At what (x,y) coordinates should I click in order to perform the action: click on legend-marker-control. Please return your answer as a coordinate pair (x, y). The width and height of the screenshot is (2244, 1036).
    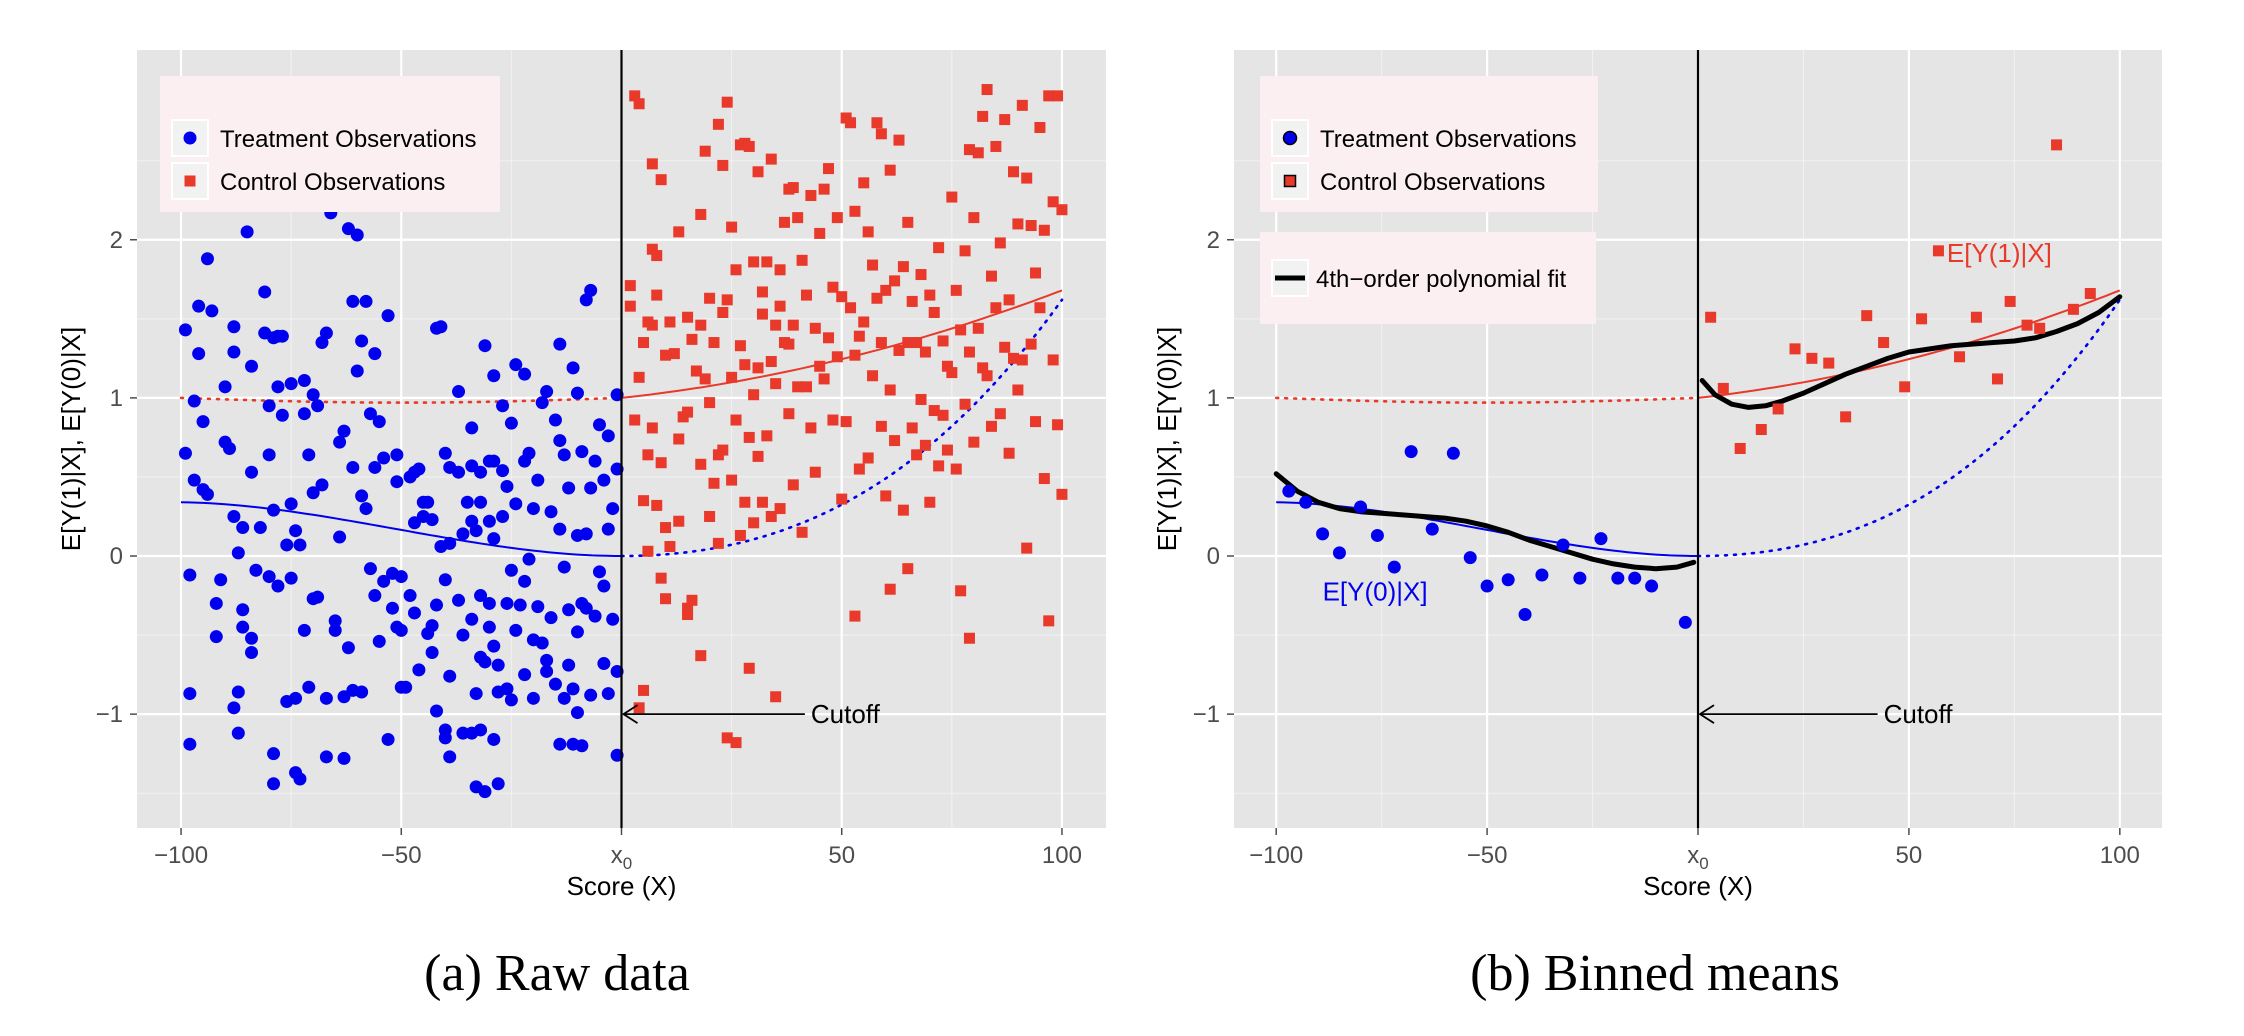
    Looking at the image, I should click on (190, 181).